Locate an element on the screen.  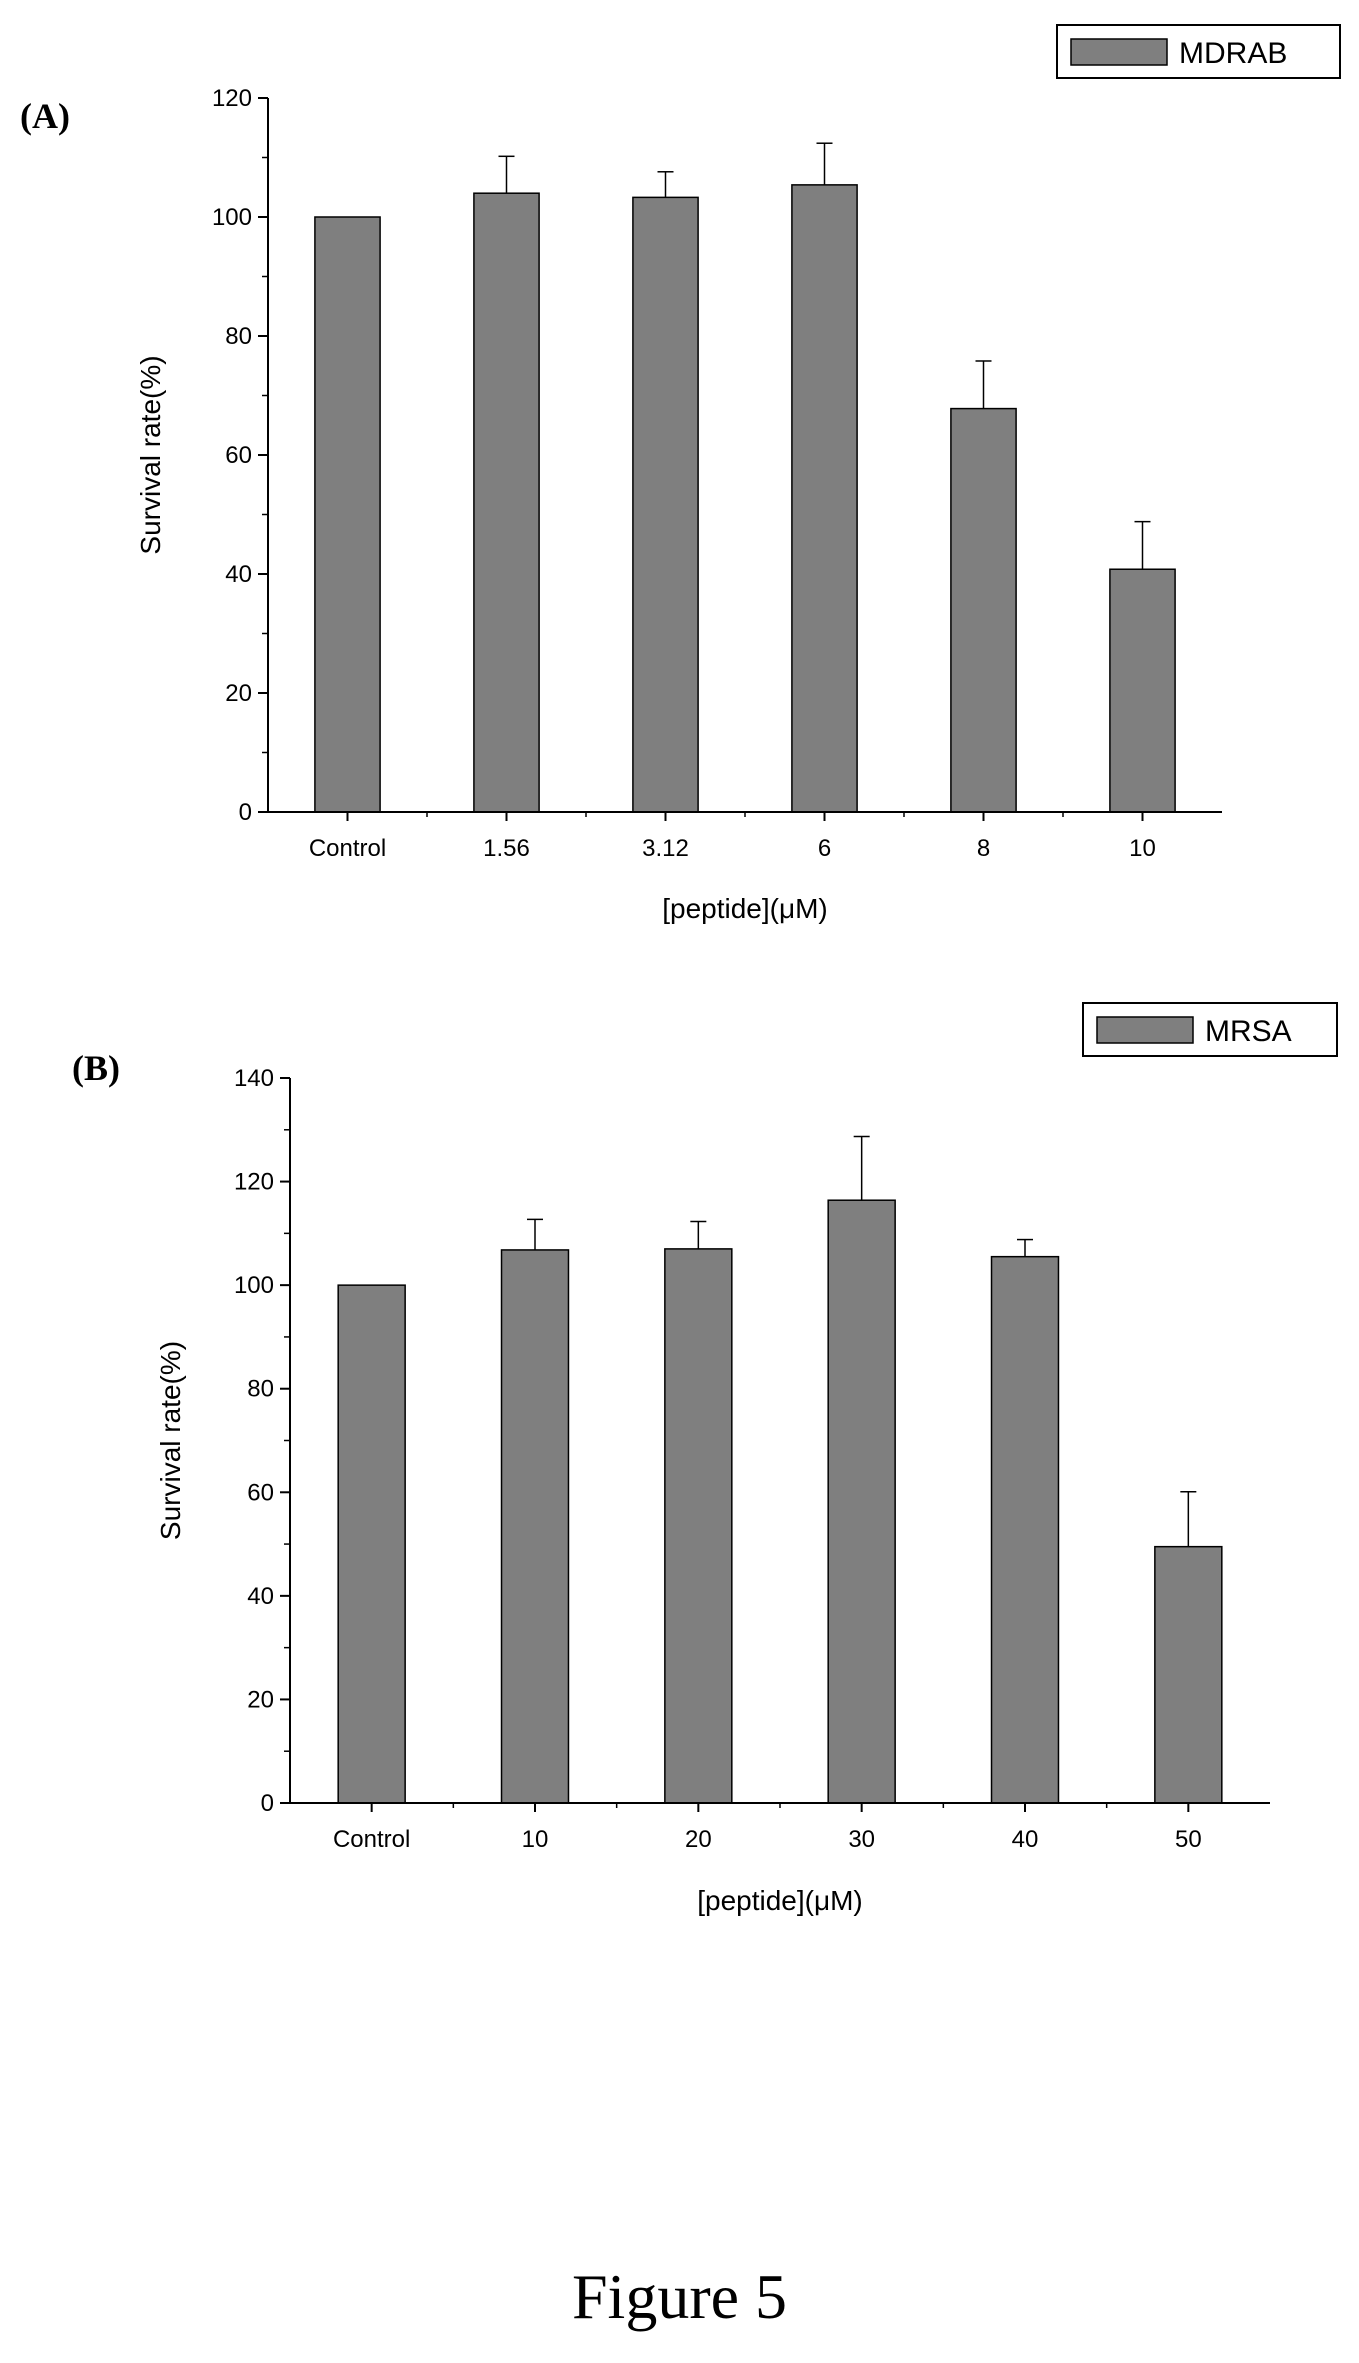
x-tick-label: 20 is located at coordinates (698, 1839).